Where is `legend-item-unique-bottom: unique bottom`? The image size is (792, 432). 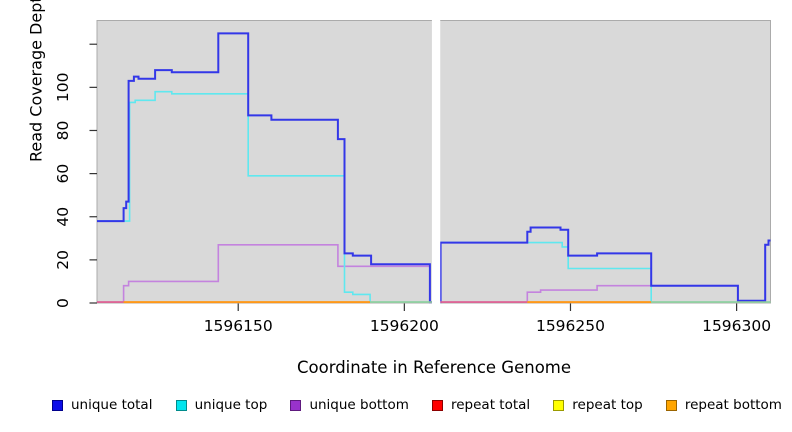
legend-item-unique-bottom: unique bottom is located at coordinates (349, 405).